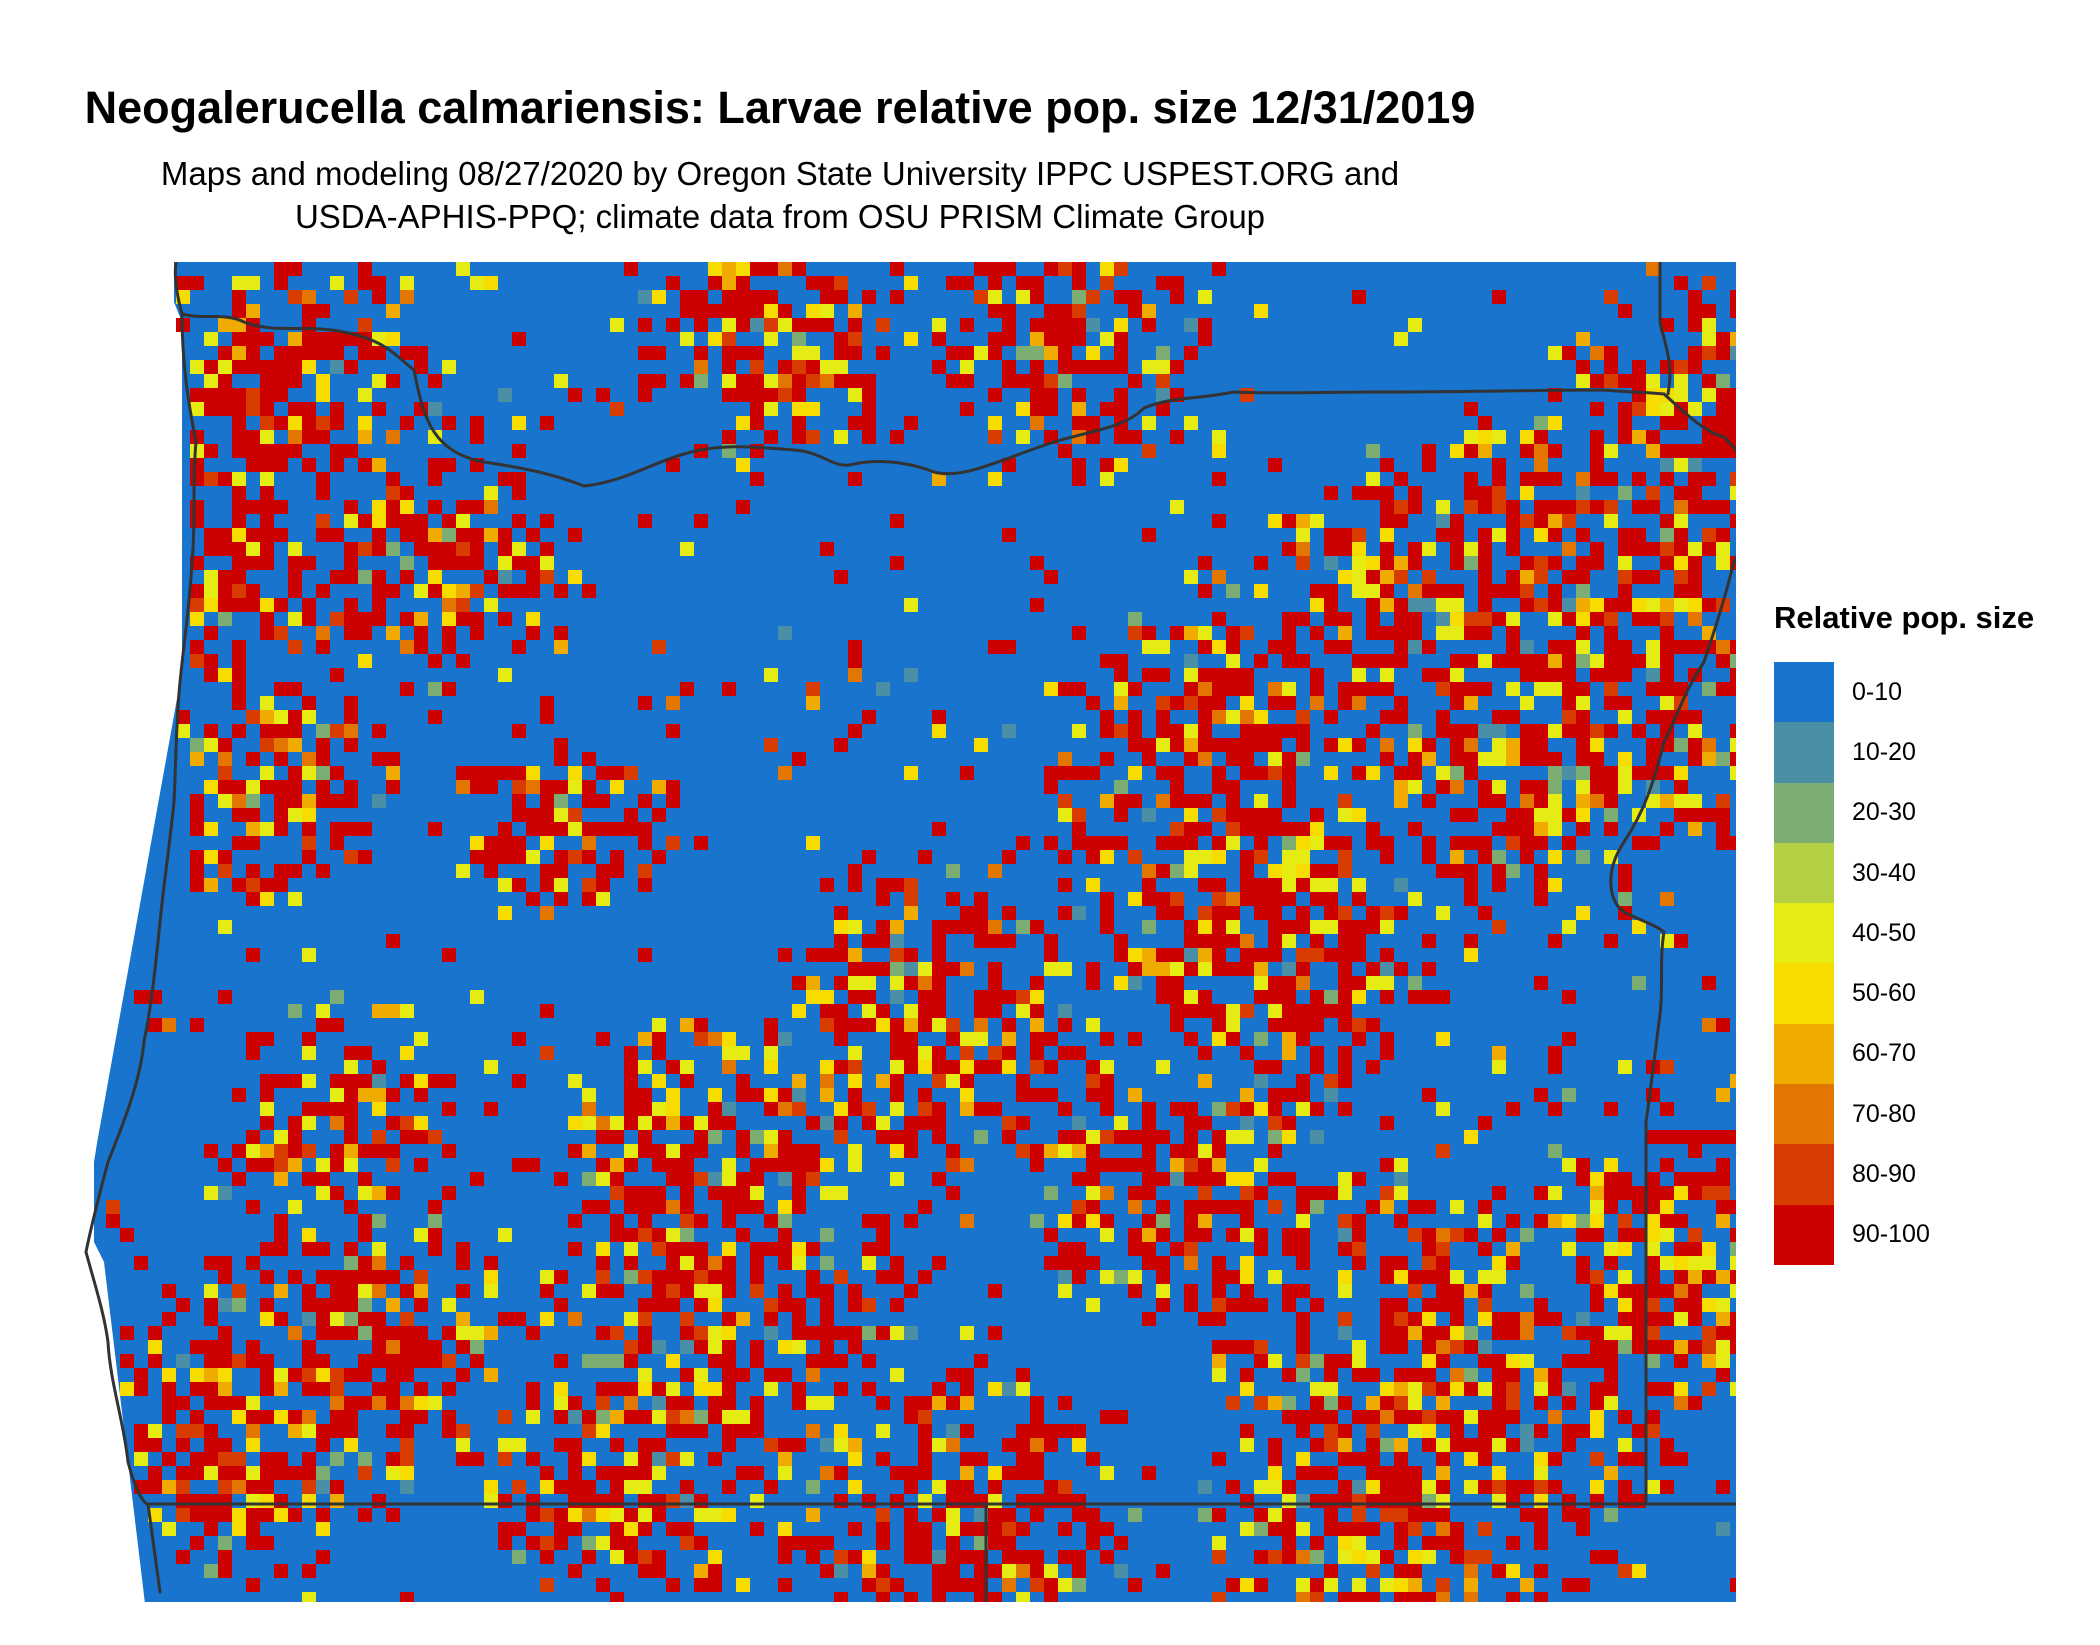  Describe the element at coordinates (1804, 692) in the screenshot. I see `legend-swatch` at that location.